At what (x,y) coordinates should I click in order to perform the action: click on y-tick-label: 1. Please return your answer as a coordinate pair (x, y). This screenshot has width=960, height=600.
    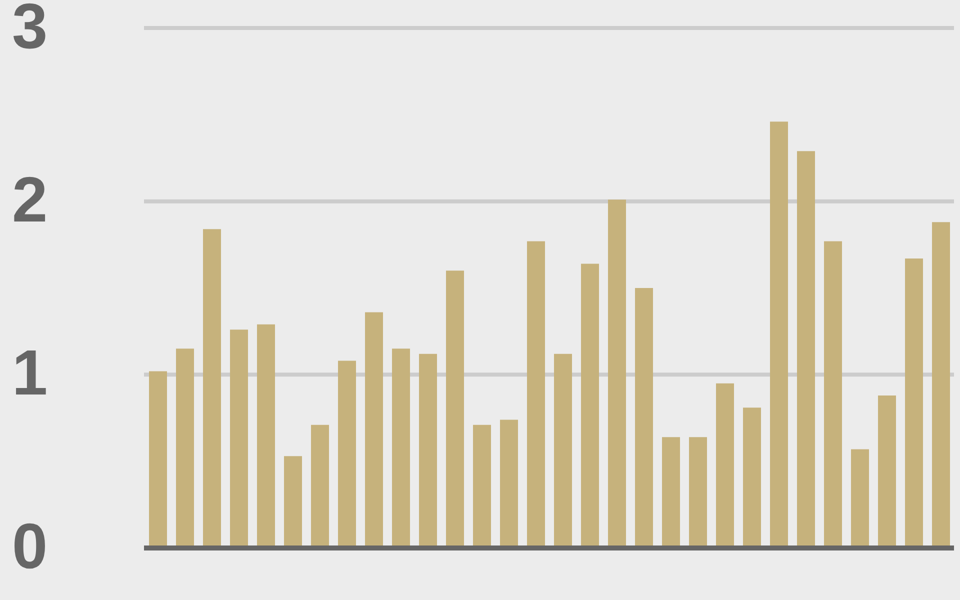
    Looking at the image, I should click on (30, 372).